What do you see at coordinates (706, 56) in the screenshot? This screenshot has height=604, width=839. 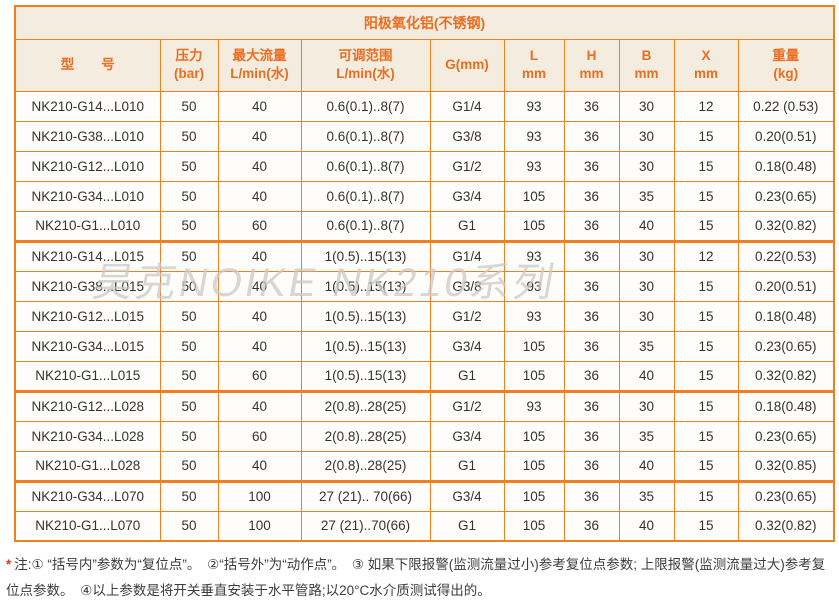 I see `column-header-label: X` at bounding box center [706, 56].